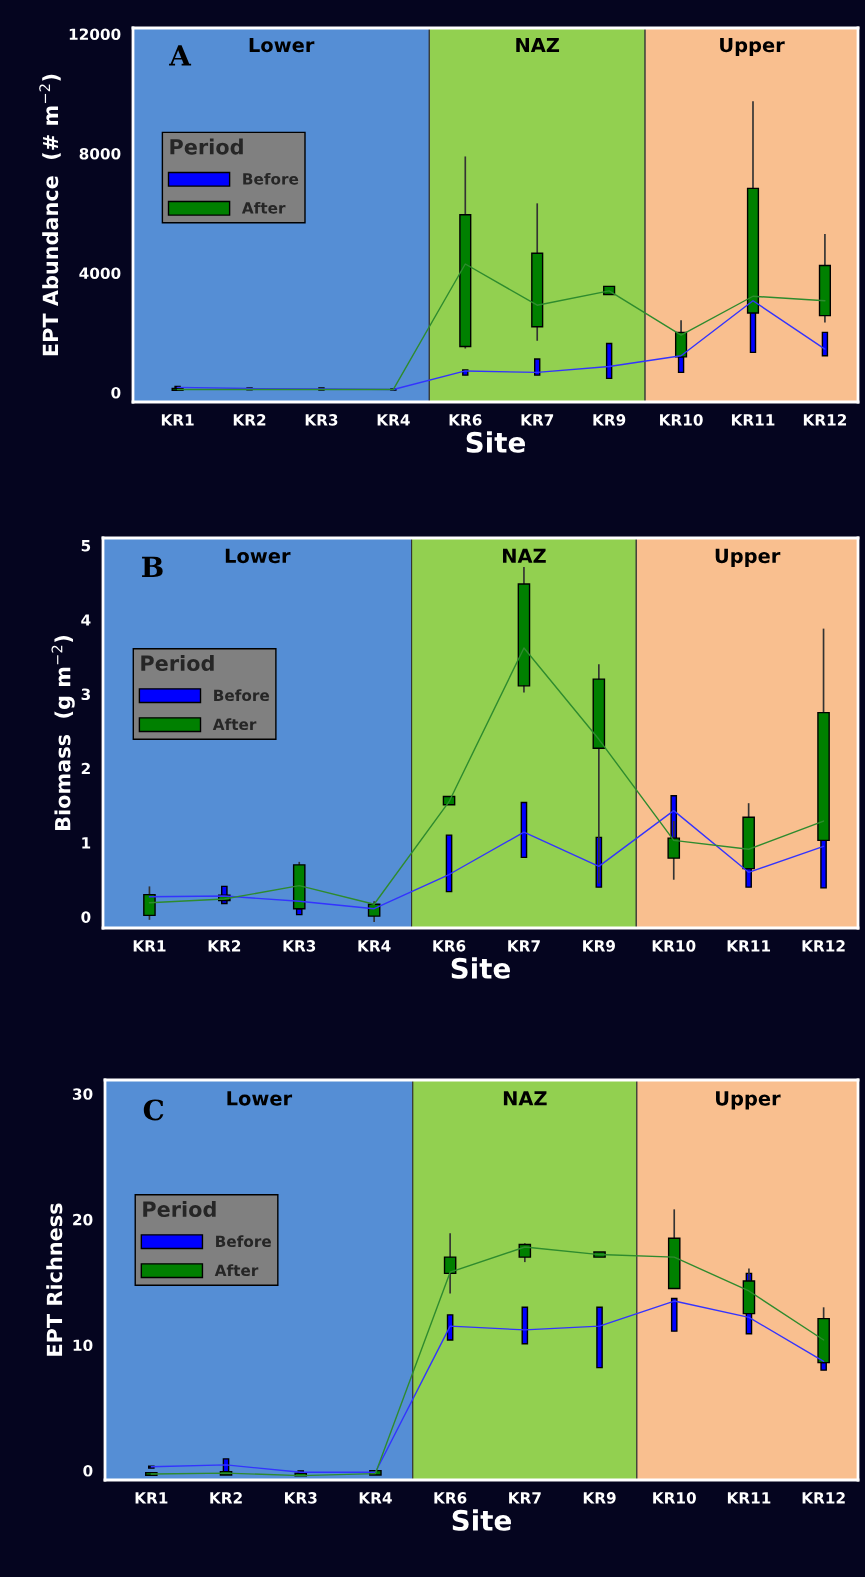 The width and height of the screenshot is (865, 1577). What do you see at coordinates (85, 768) in the screenshot?
I see `y-tick-label: 2` at bounding box center [85, 768].